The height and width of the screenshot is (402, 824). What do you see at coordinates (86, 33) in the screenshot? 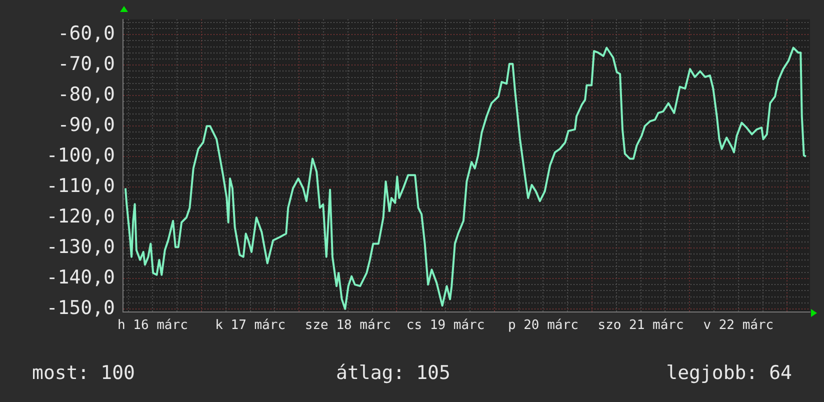
I see `y-tick-label: -60,0` at bounding box center [86, 33].